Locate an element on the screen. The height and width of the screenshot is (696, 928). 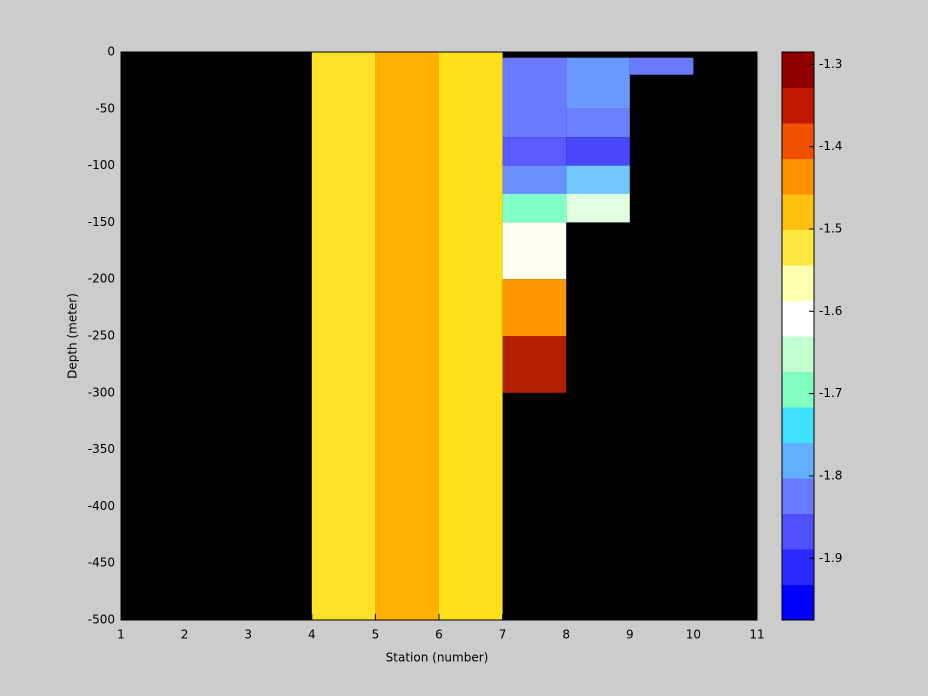
x-tick-label: 10 is located at coordinates (693, 635).